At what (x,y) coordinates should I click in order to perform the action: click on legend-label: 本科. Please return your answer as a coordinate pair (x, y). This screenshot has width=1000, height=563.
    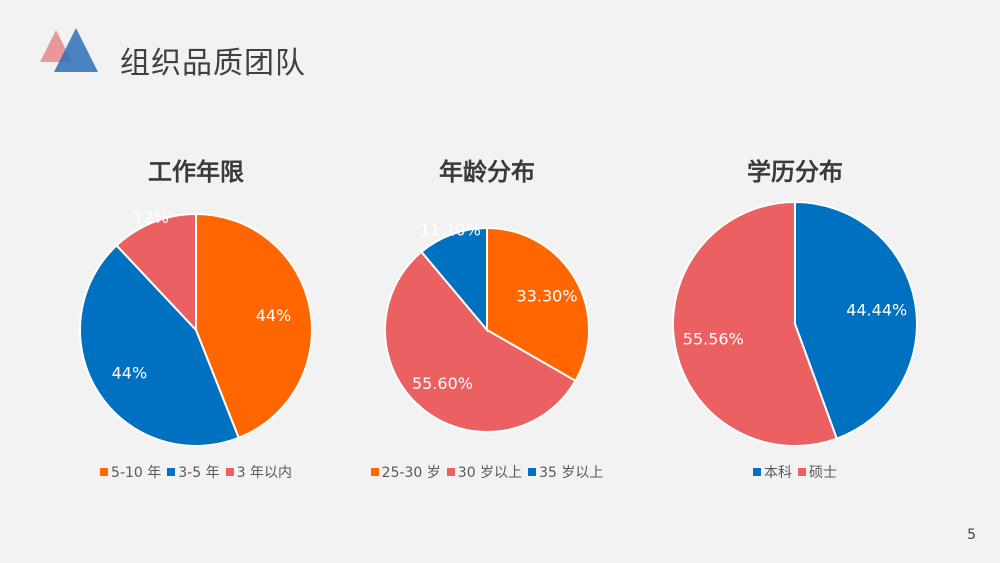
    Looking at the image, I should click on (778, 473).